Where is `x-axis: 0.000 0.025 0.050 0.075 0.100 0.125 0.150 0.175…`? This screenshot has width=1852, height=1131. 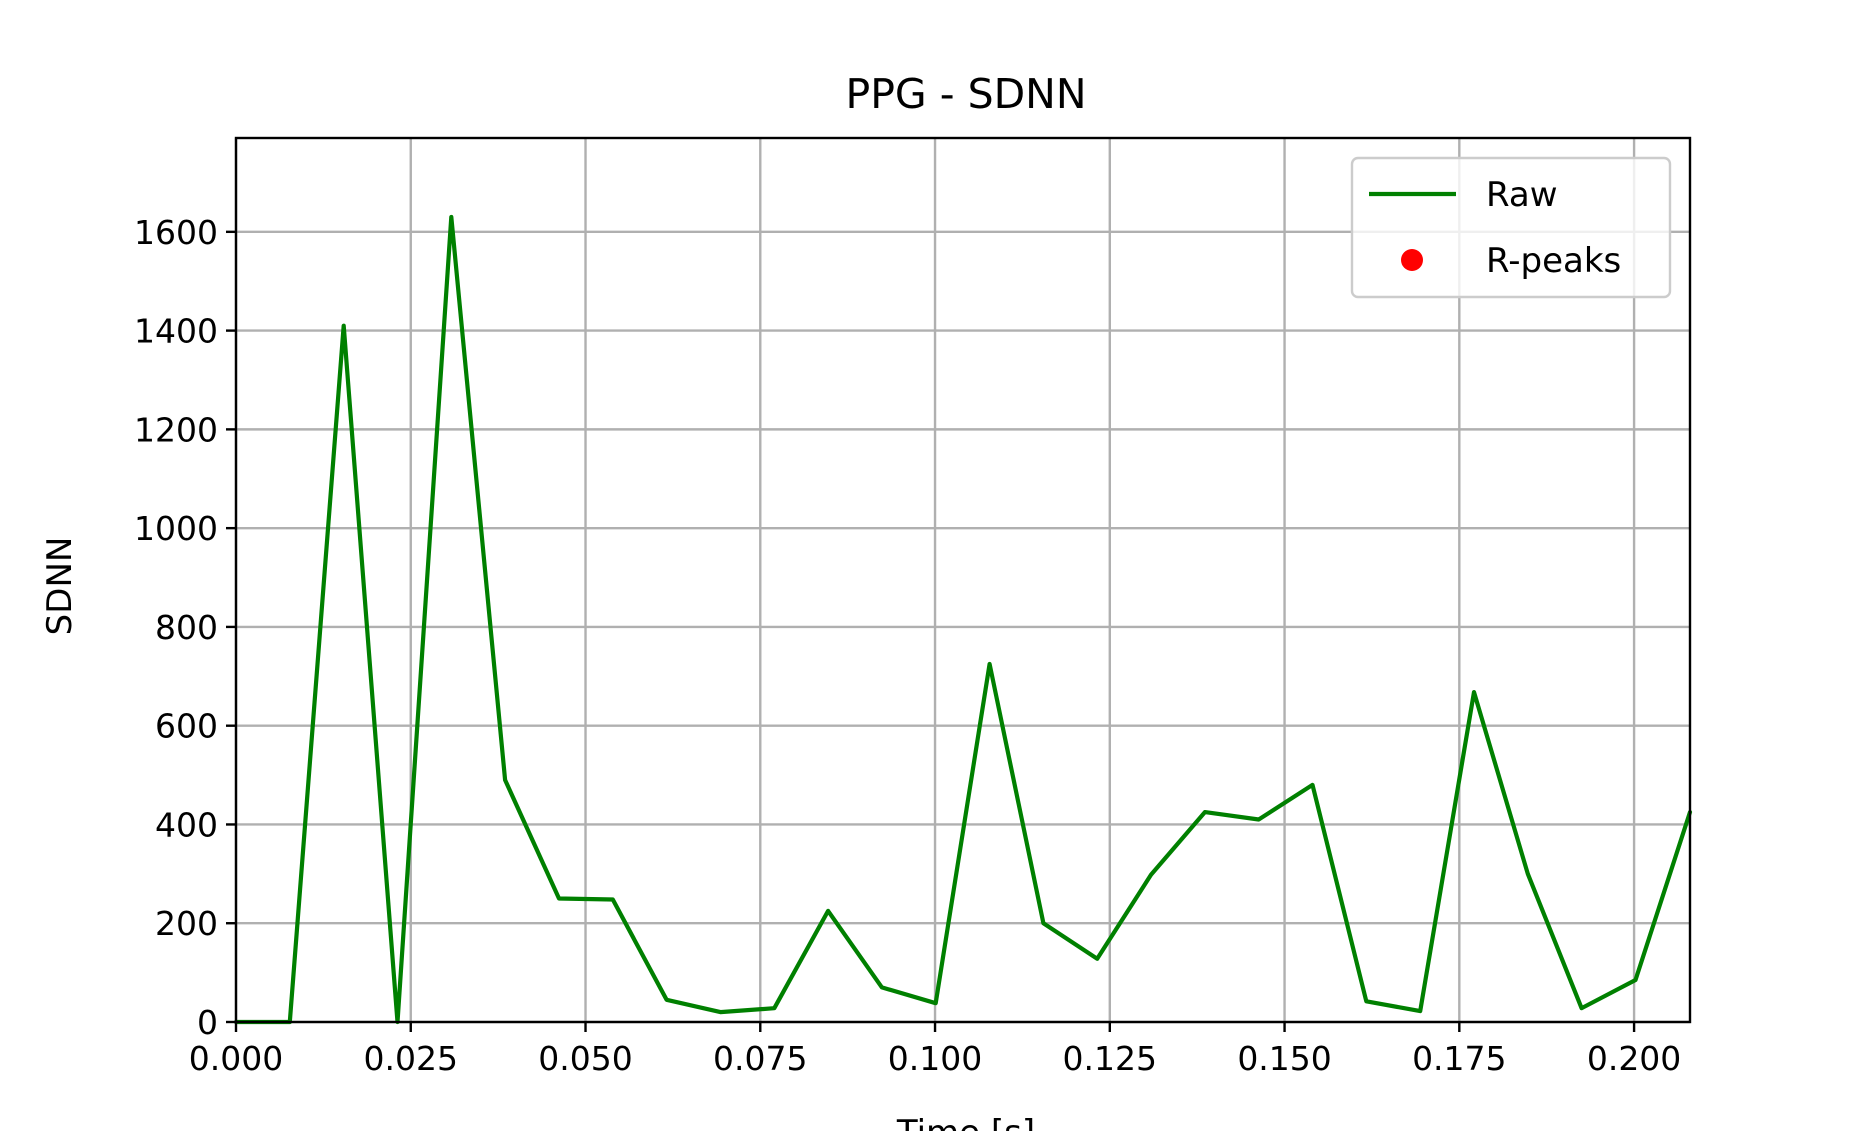
x-axis: 0.000 0.025 0.050 0.075 0.100 0.125 0.150 0.175… is located at coordinates (935, 1050).